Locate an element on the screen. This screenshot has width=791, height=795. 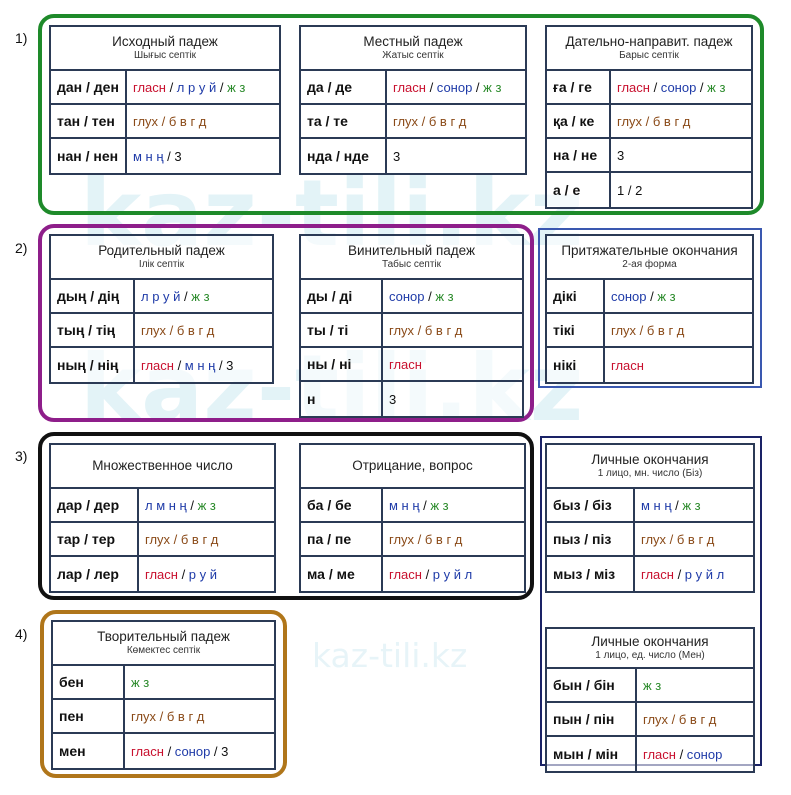
table-row: тікі глух / б в г д is located at coordinates (649, 331).